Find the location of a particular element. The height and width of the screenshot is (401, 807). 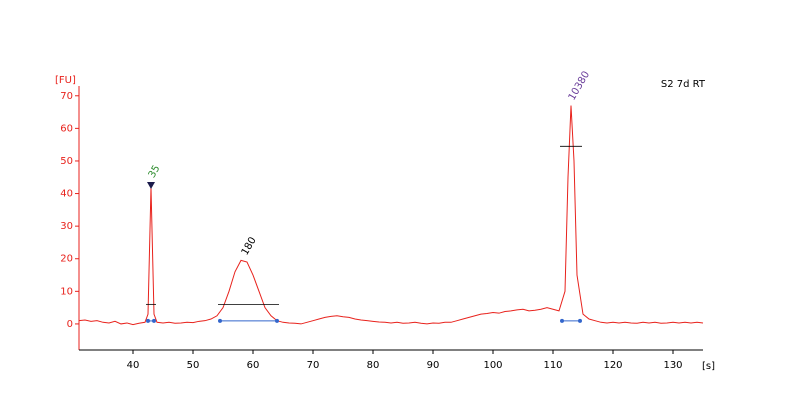

x-axis-label: [s] is located at coordinates (708, 366).